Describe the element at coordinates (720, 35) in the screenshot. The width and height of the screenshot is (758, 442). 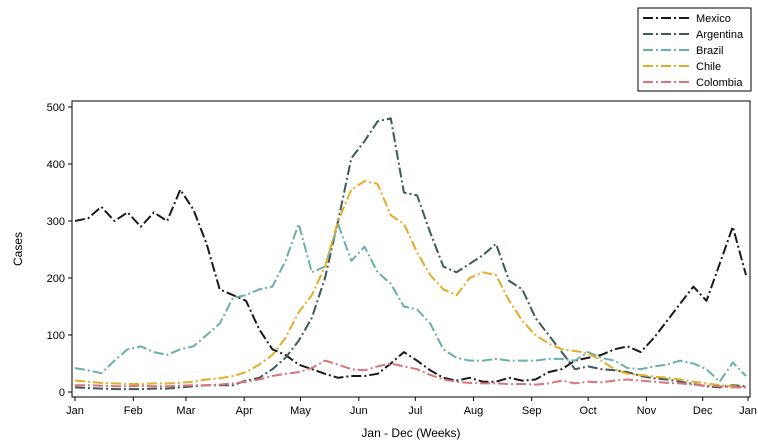
I see `legend-label-argentina: Argentina` at that location.